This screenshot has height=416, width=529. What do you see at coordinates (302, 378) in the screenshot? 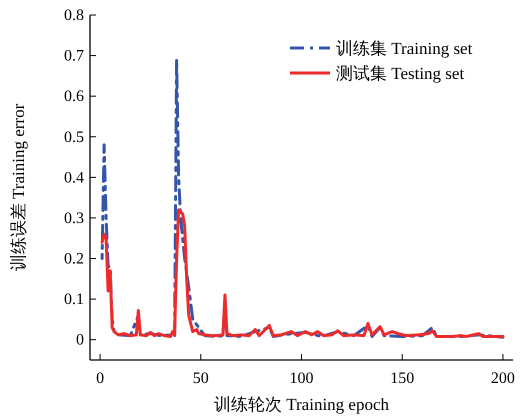
I see `x-tick-label: 100` at bounding box center [302, 378].